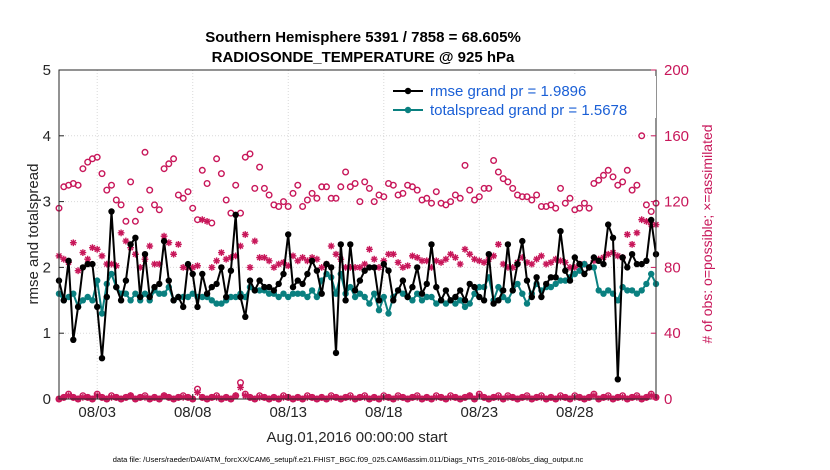  I want to click on legend-box, so click(522, 97).